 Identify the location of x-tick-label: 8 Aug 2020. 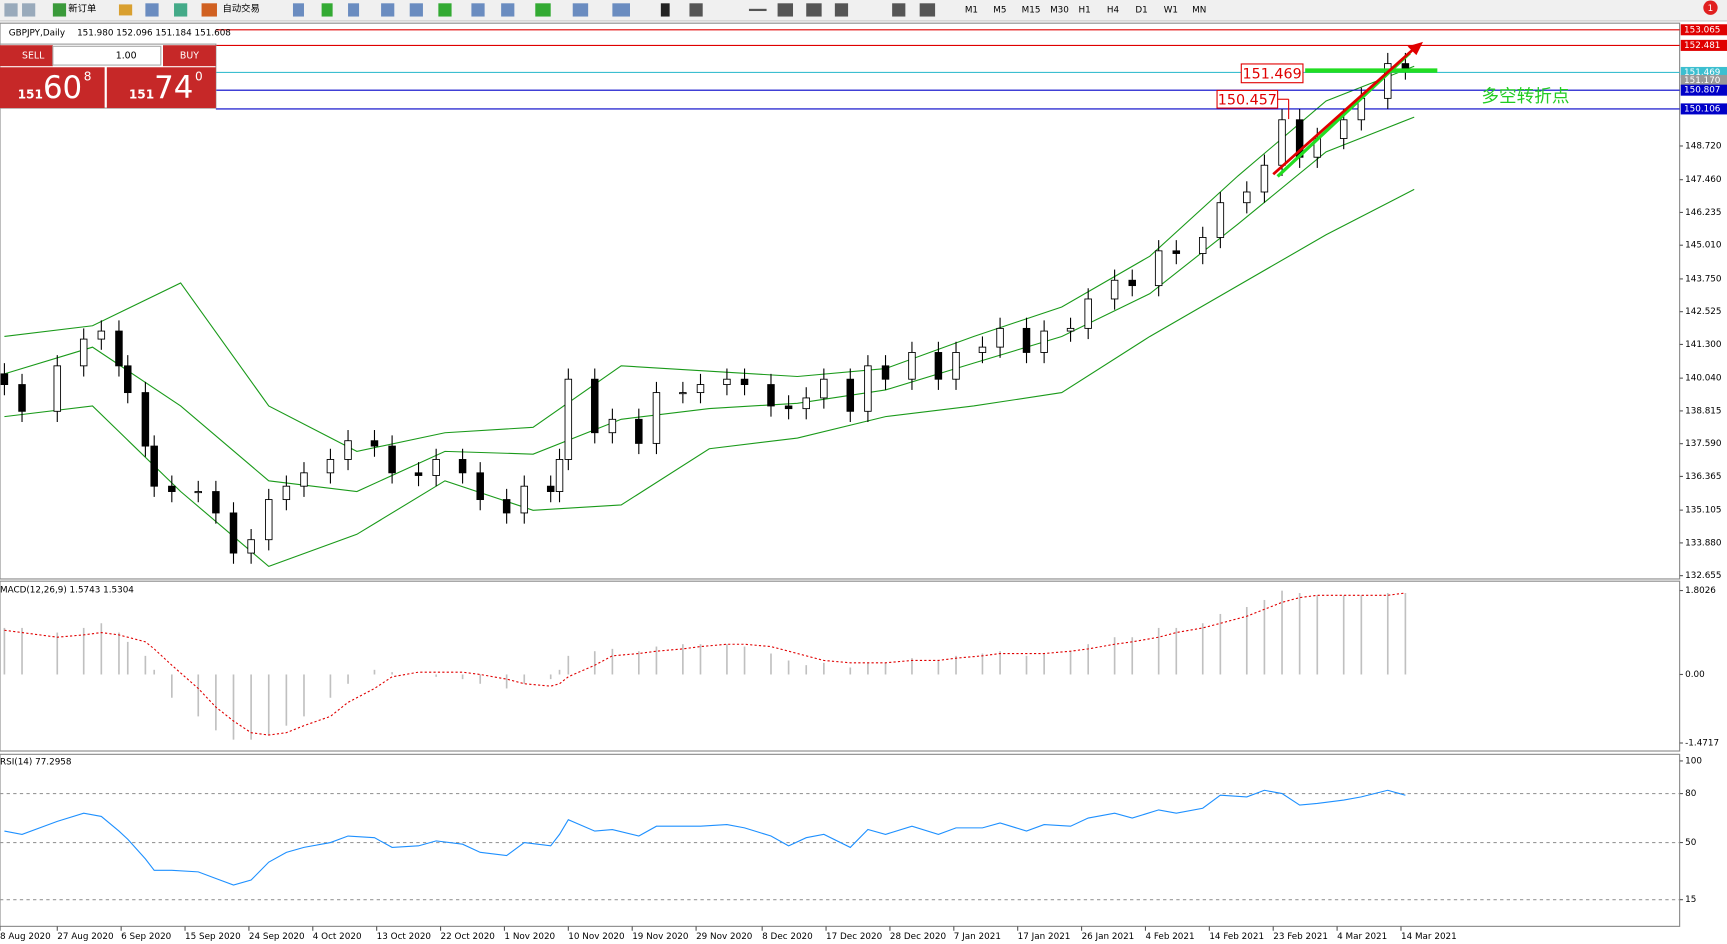
(25, 937).